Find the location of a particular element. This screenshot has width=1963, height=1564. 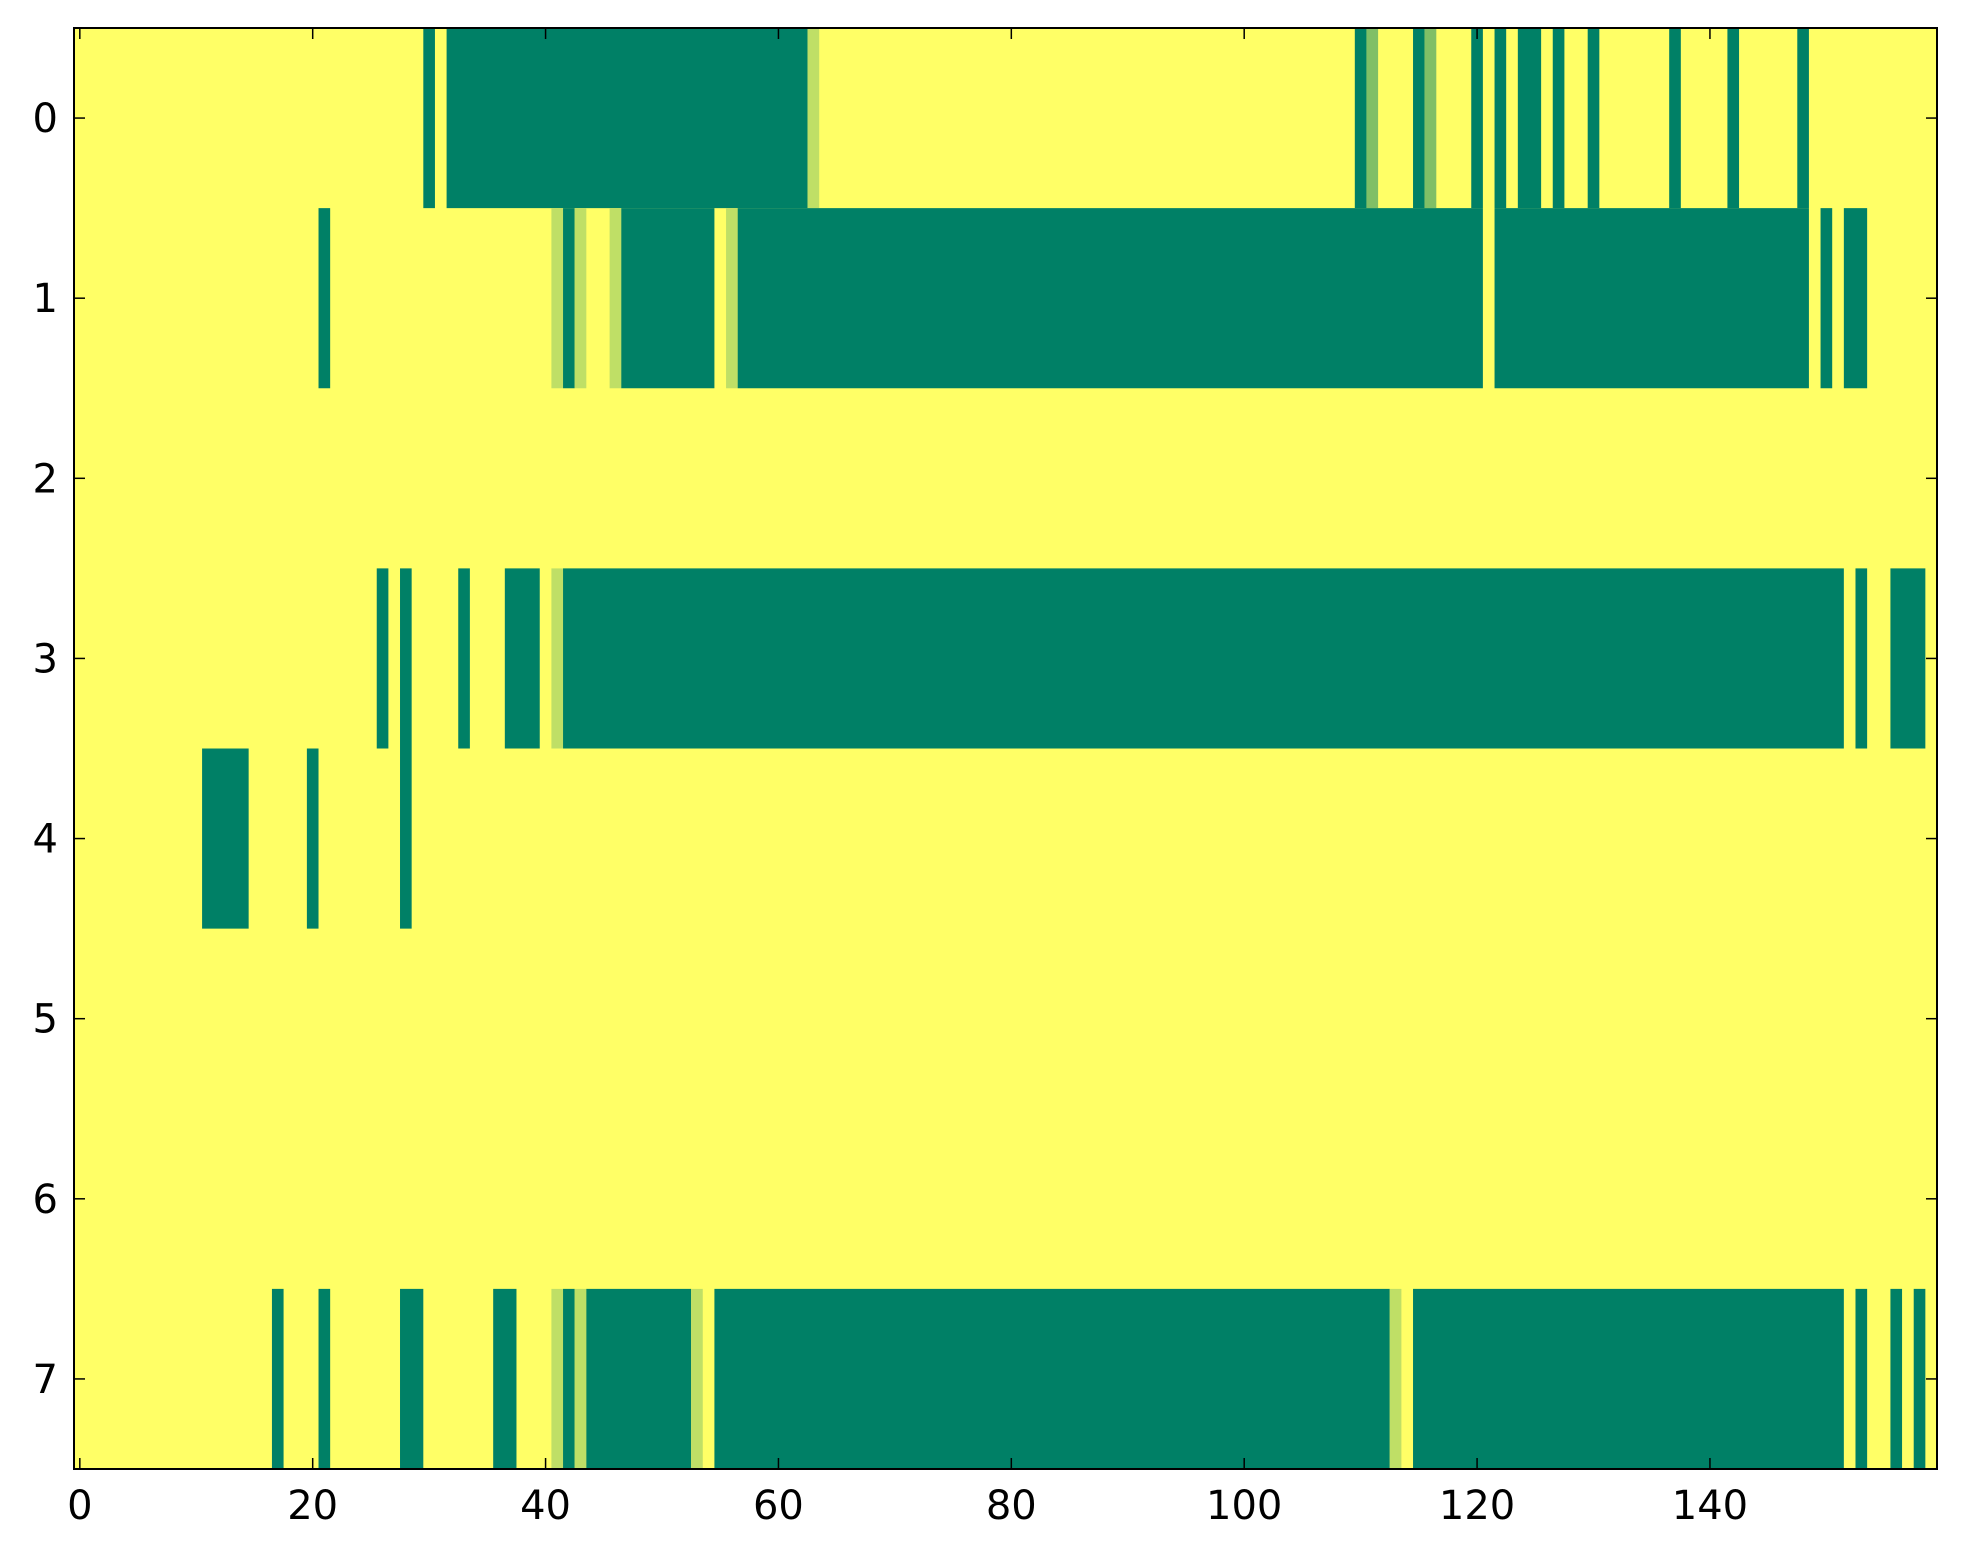

y-tick-label: 4 is located at coordinates (45, 840).